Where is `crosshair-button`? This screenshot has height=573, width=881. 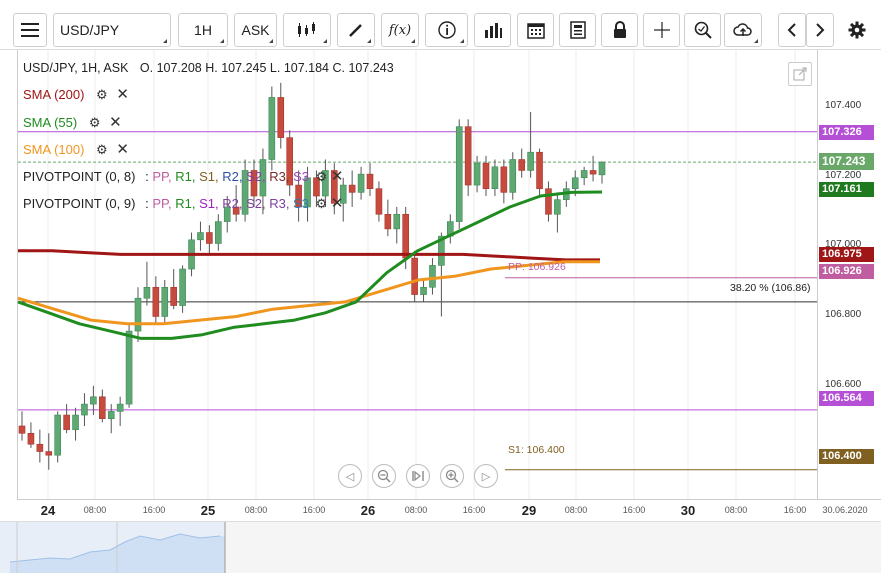 crosshair-button is located at coordinates (661, 30).